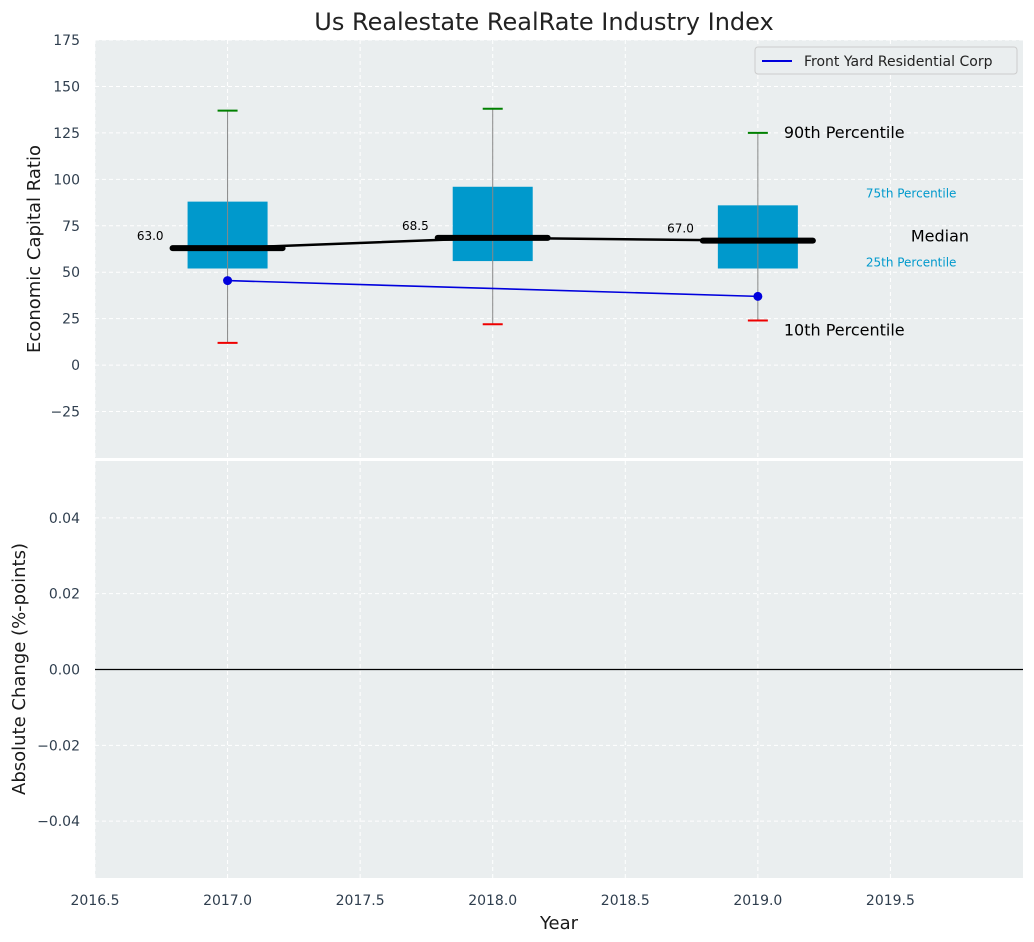  What do you see at coordinates (844, 132) in the screenshot?
I see `annotation-p90: 90th Percentile` at bounding box center [844, 132].